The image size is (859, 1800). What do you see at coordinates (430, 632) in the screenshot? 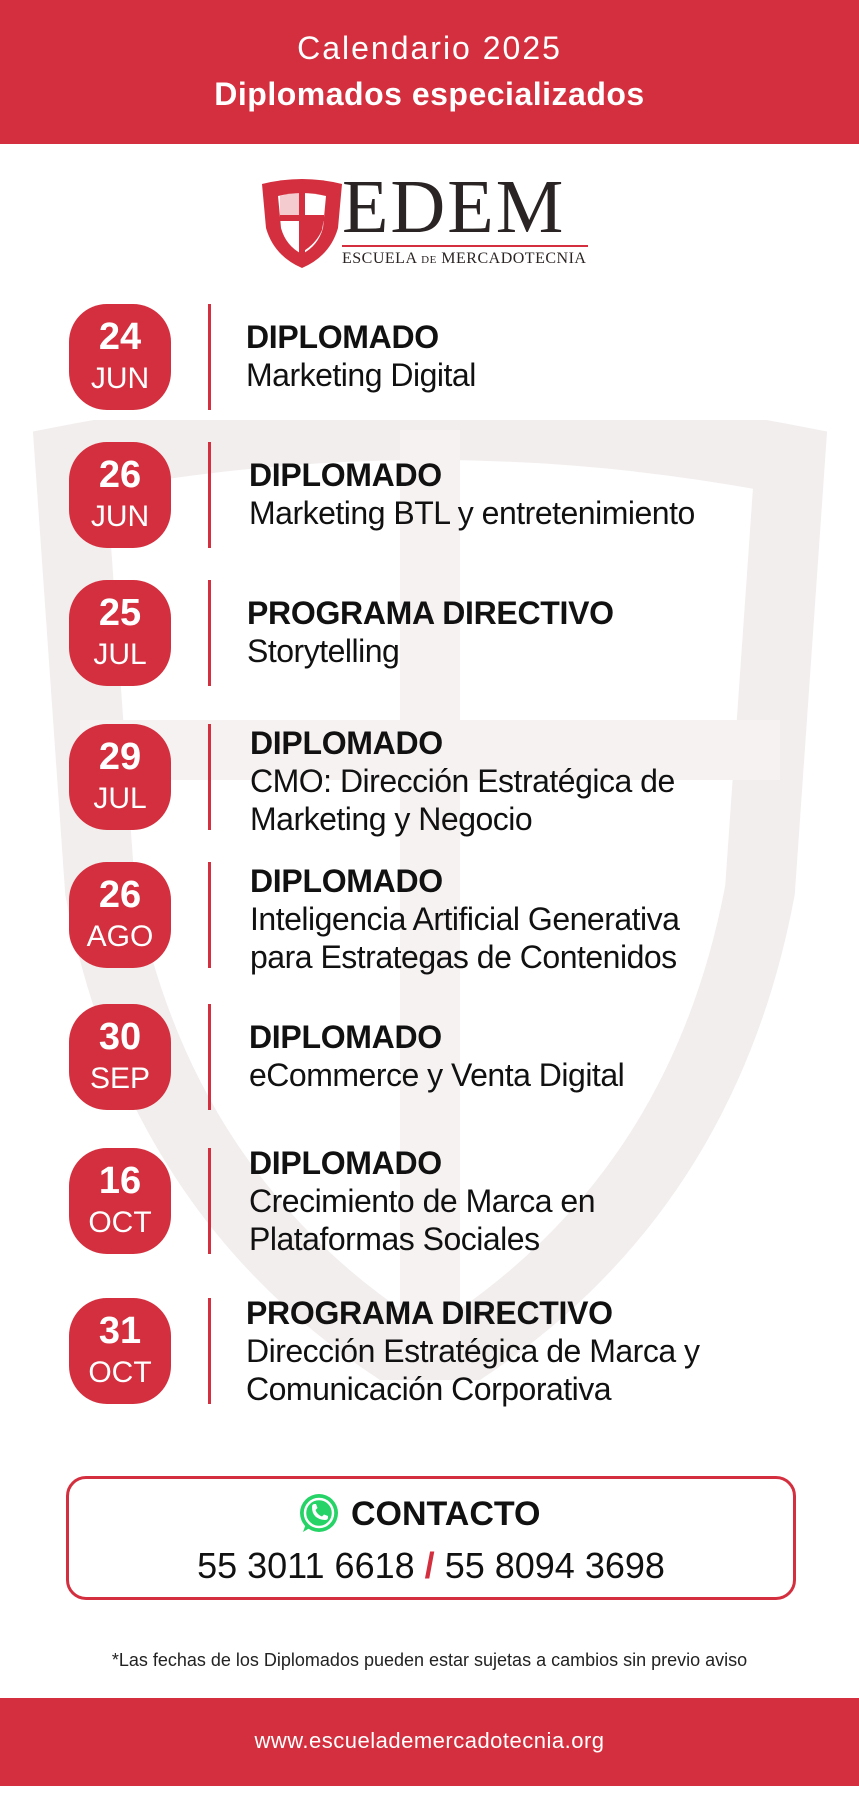
I see `event-text: PROGRAMA DIRECTIVO Storytelling` at bounding box center [430, 632].